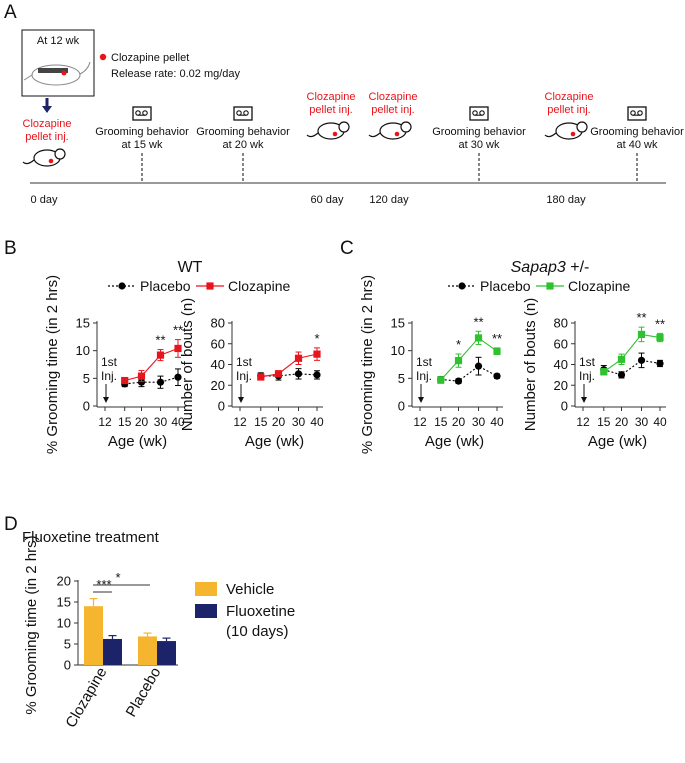 This screenshot has height=763, width=685. Describe the element at coordinates (86, 698) in the screenshot. I see `category-label: Clozapine` at that location.